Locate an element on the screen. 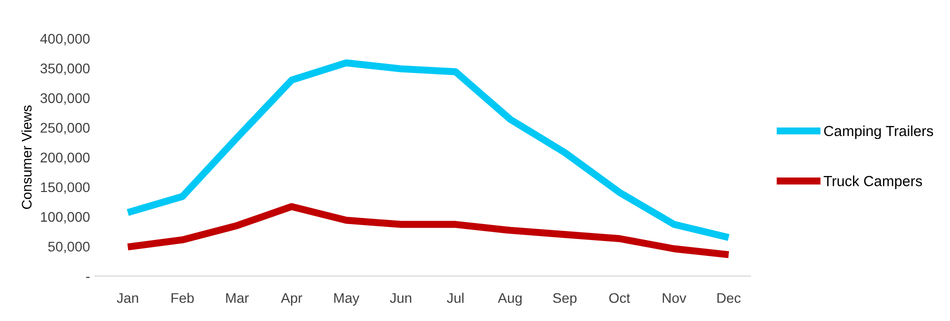 Image resolution: width=950 pixels, height=321 pixels. x-tick-label: Sep is located at coordinates (565, 299).